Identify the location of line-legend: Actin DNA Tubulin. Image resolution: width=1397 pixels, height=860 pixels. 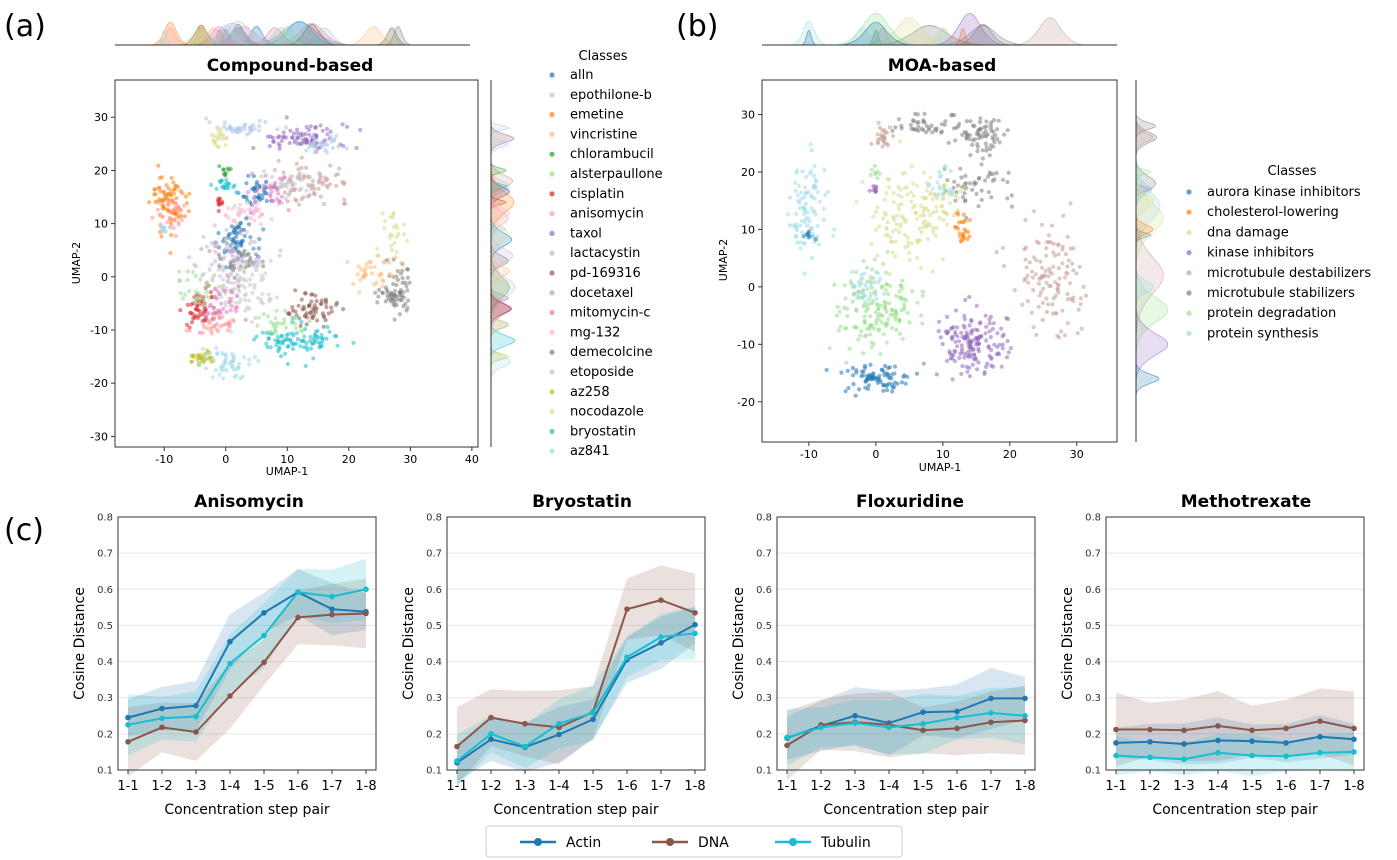
(695, 843).